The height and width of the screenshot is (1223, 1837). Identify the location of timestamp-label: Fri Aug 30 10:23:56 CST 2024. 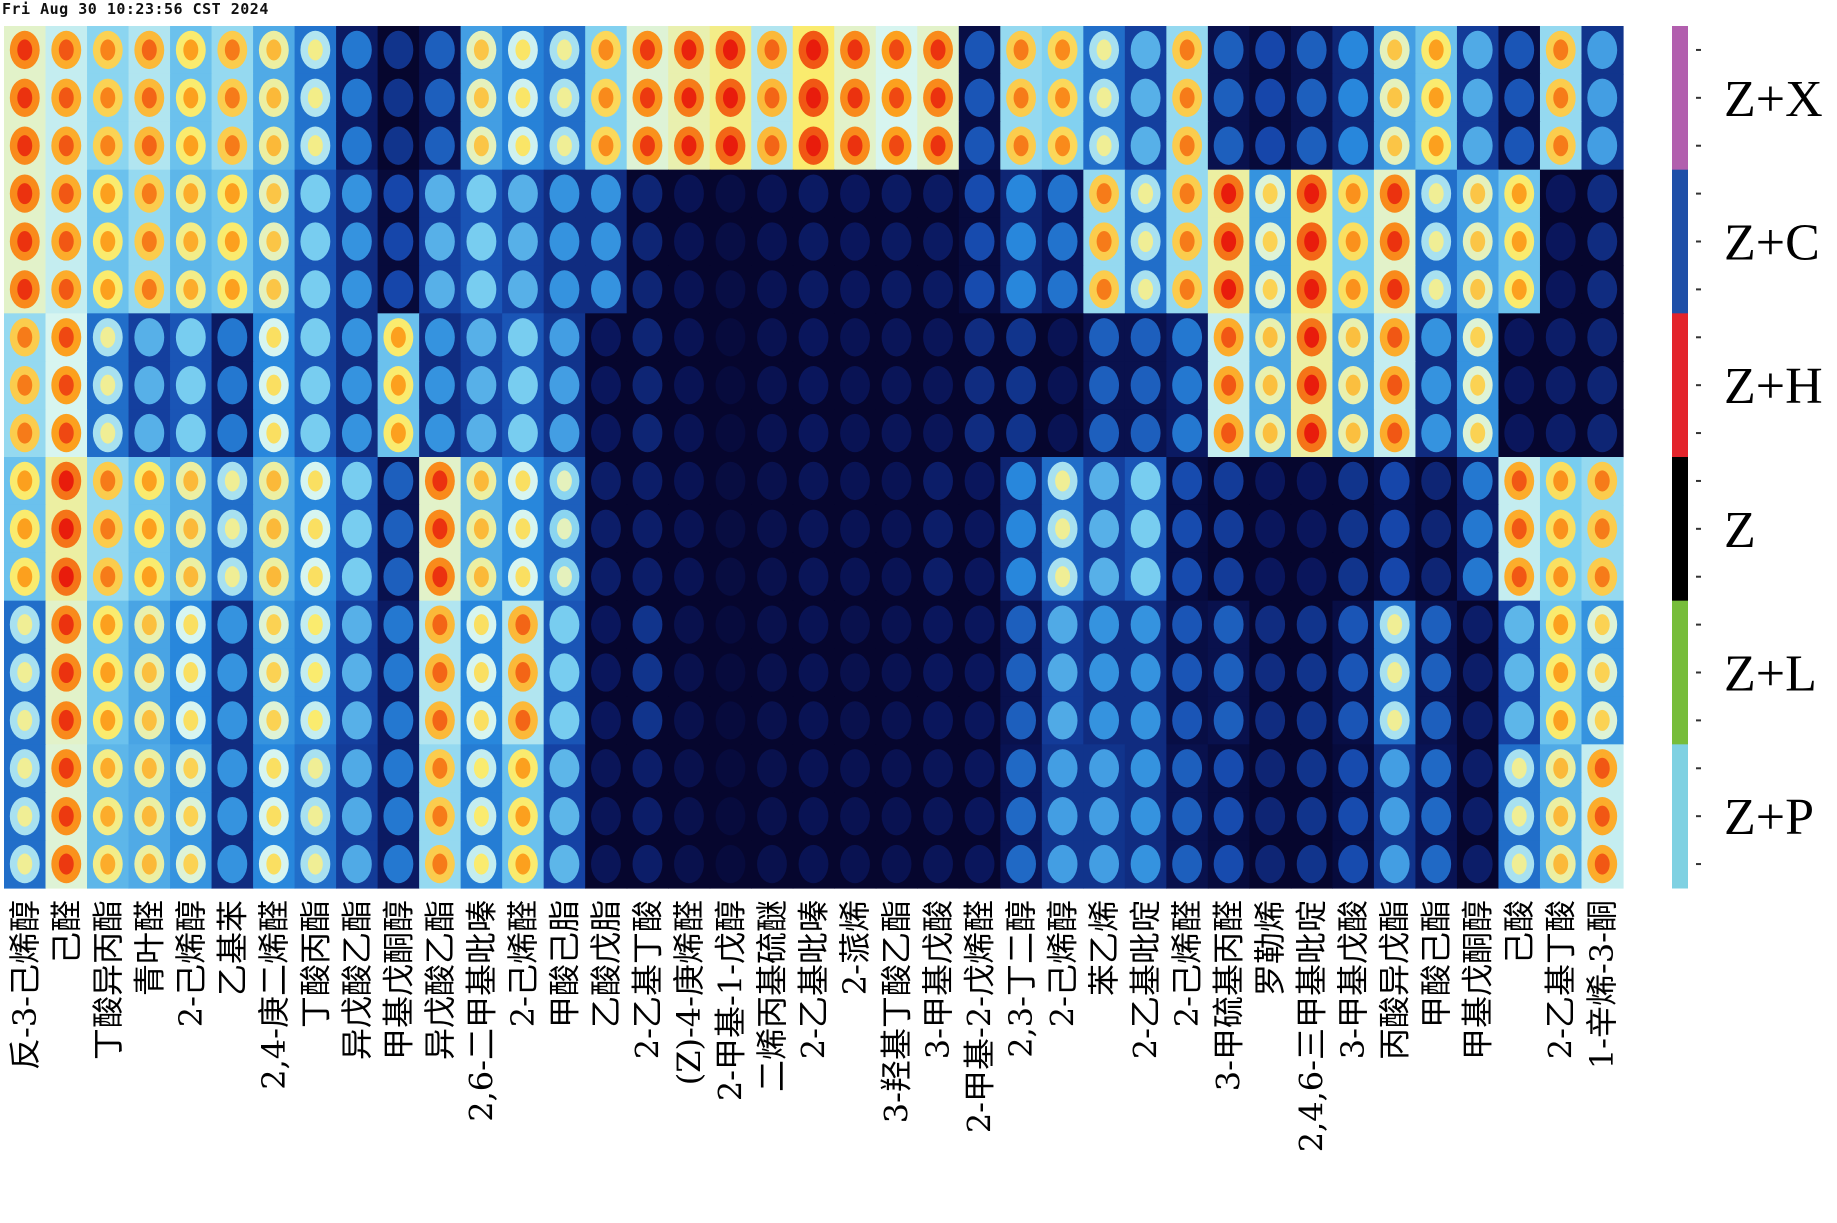
(135, 9).